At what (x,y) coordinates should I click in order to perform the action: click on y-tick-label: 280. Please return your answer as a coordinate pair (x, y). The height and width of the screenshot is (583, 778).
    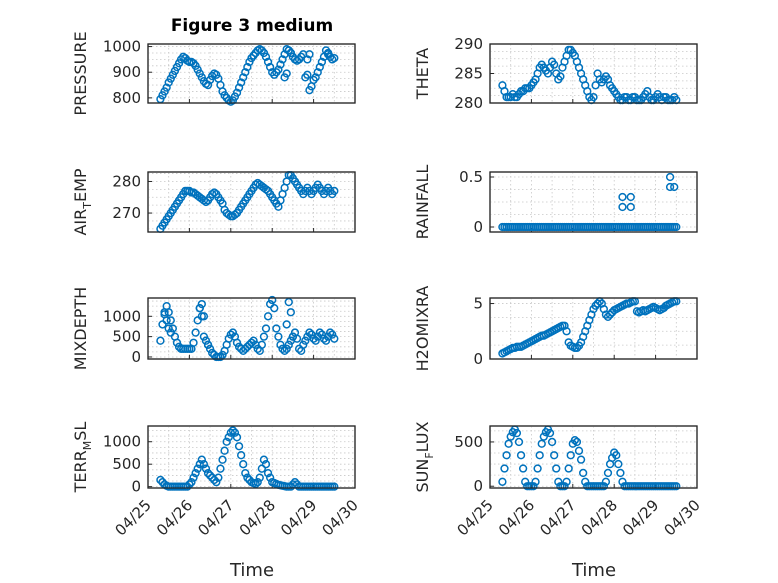
    Looking at the image, I should click on (126, 181).